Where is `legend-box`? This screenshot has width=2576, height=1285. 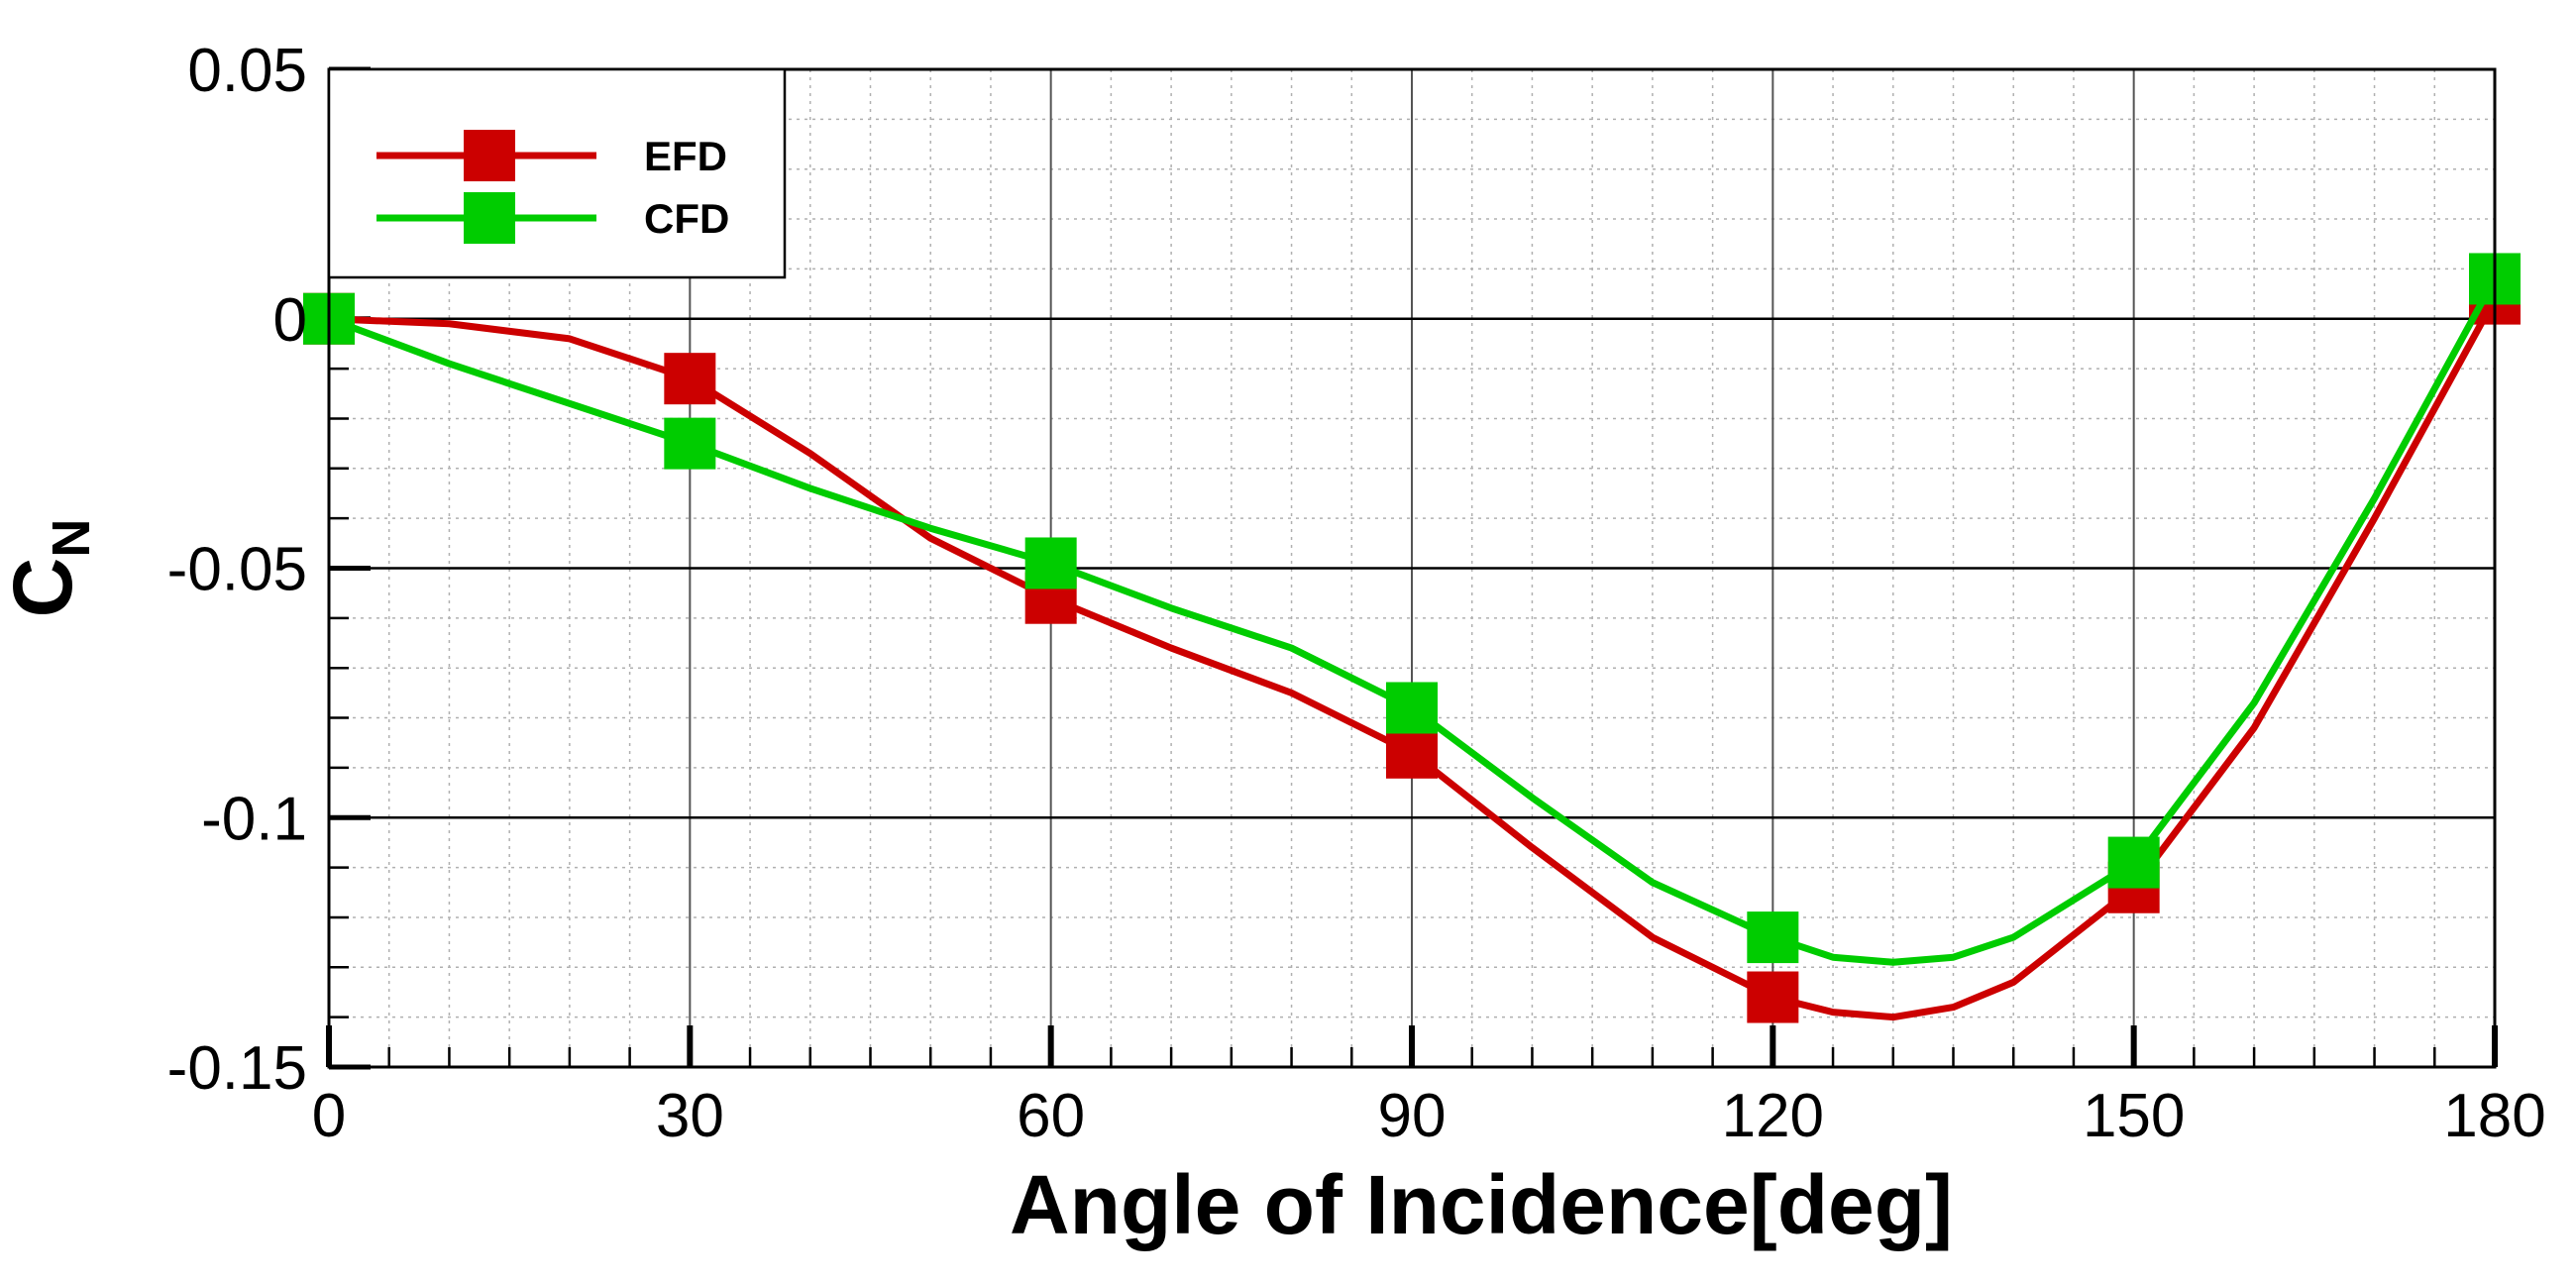
legend-box is located at coordinates (557, 173).